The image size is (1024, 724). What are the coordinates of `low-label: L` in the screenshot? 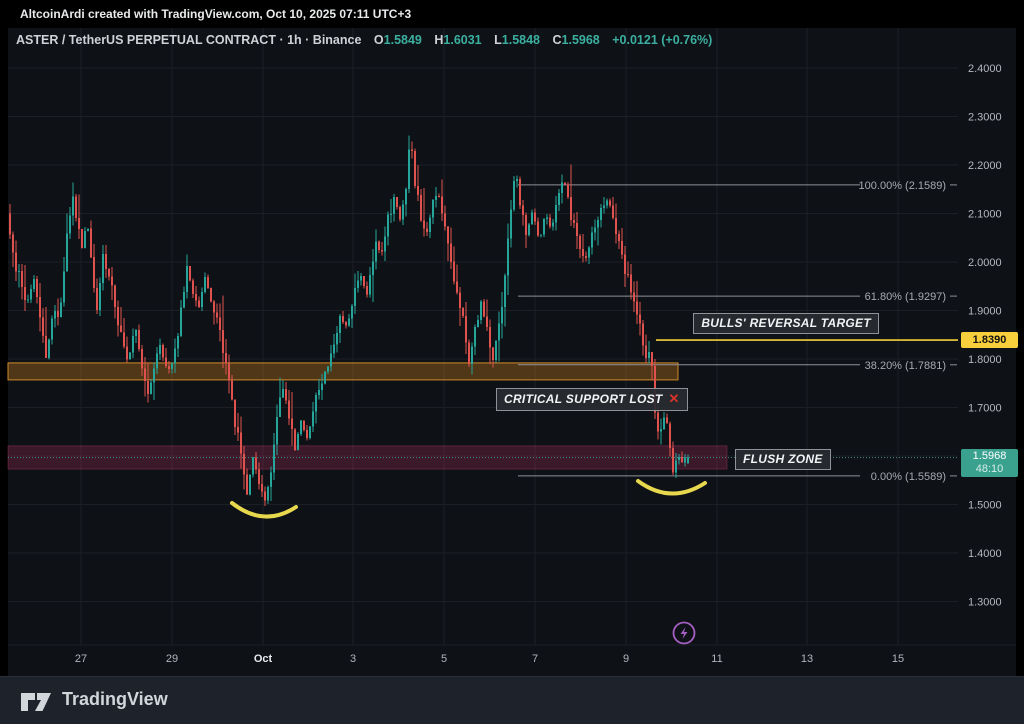 It's located at (498, 40).